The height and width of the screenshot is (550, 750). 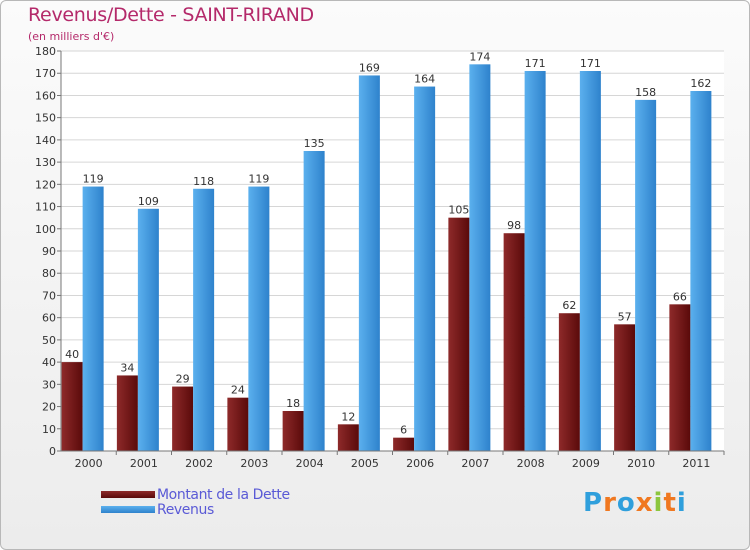 What do you see at coordinates (127, 367) in the screenshot?
I see `data-label-dette-2001: 34` at bounding box center [127, 367].